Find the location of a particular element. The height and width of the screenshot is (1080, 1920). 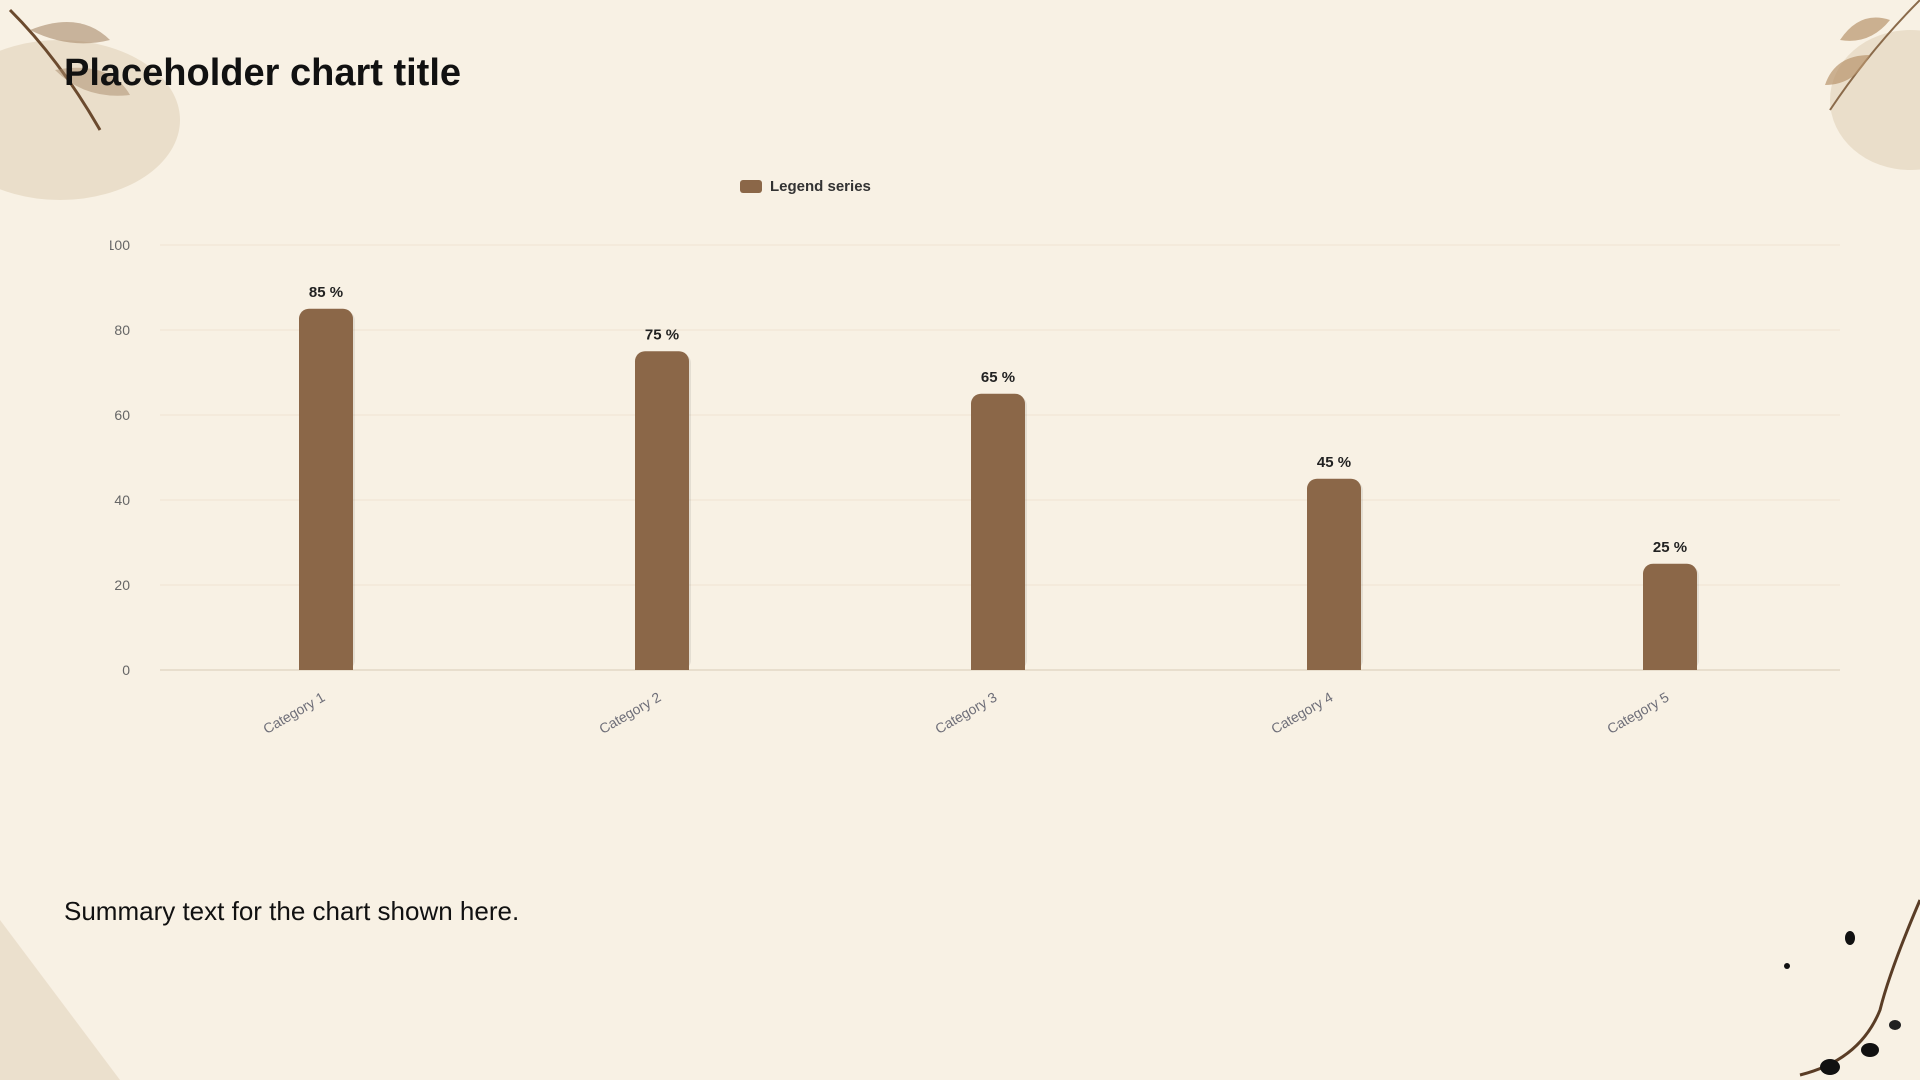

leaf-decoration-bottom-left is located at coordinates (60, 1000).